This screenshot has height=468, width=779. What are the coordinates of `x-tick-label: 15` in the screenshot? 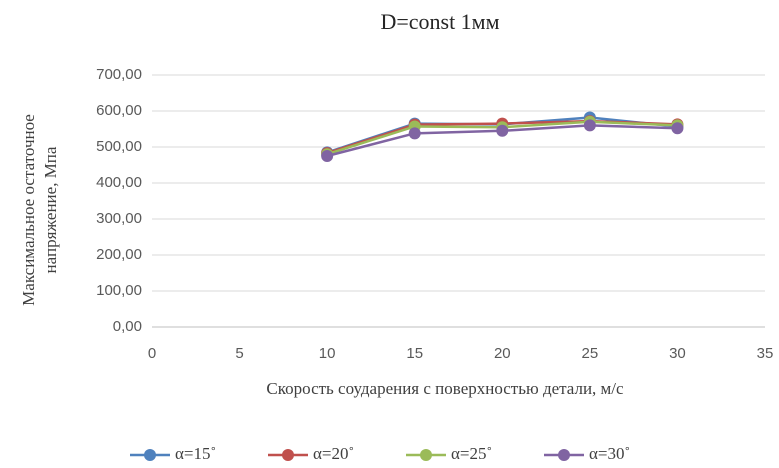 It's located at (414, 353).